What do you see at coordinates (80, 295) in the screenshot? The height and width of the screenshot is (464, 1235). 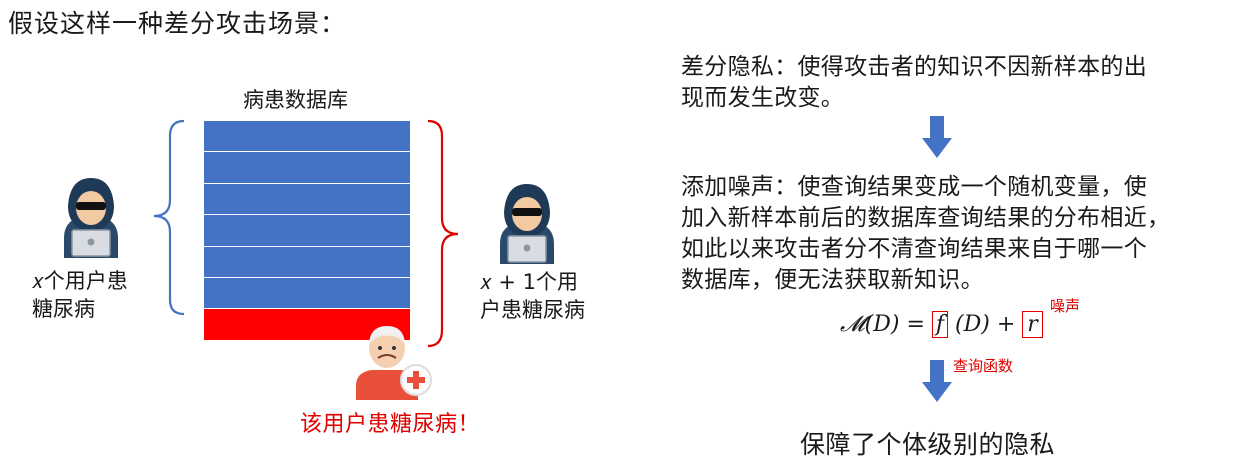 I see `left-attacker-caption: 𝑥个用户患 糖尿病` at bounding box center [80, 295].